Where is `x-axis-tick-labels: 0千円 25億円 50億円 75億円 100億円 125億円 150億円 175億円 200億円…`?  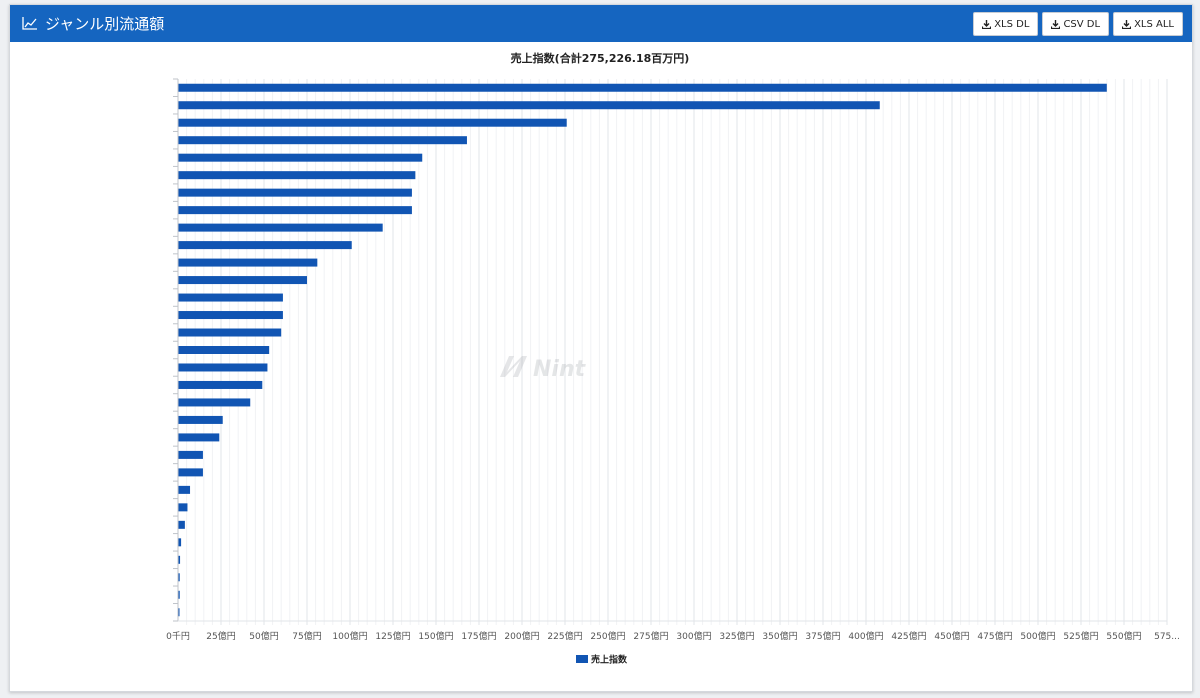
x-axis-tick-labels: 0千円 25億円 50億円 75億円 100億円 125億円 150億円 175億円 200億円… is located at coordinates (673, 636).